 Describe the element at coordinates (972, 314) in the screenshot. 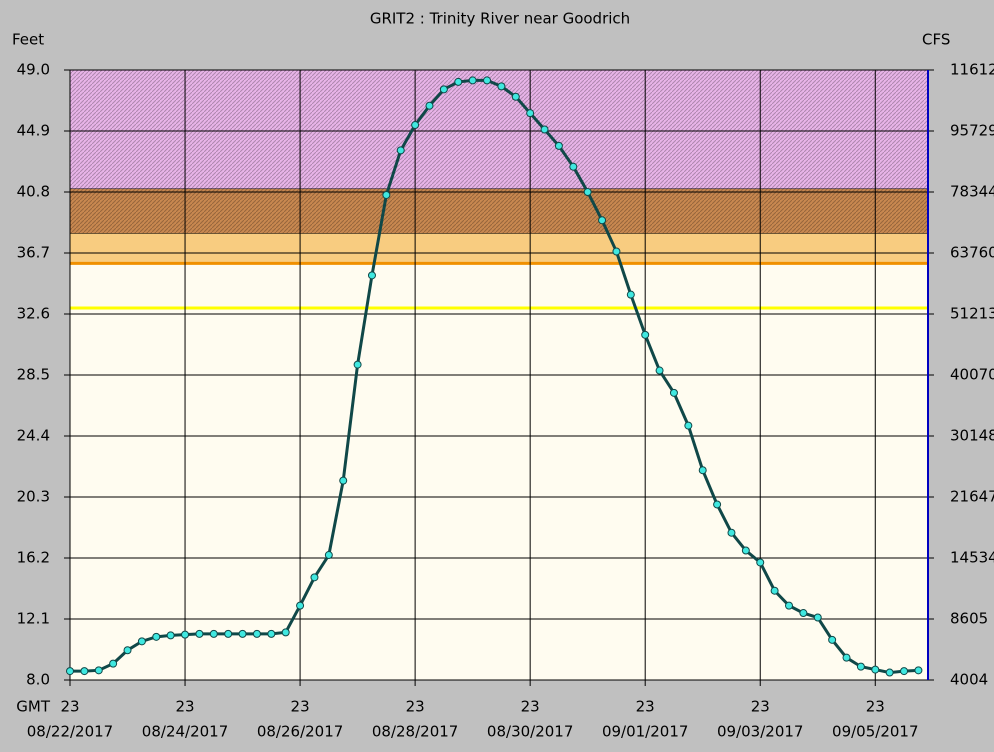

I see `y2-tick-label: 51213` at that location.